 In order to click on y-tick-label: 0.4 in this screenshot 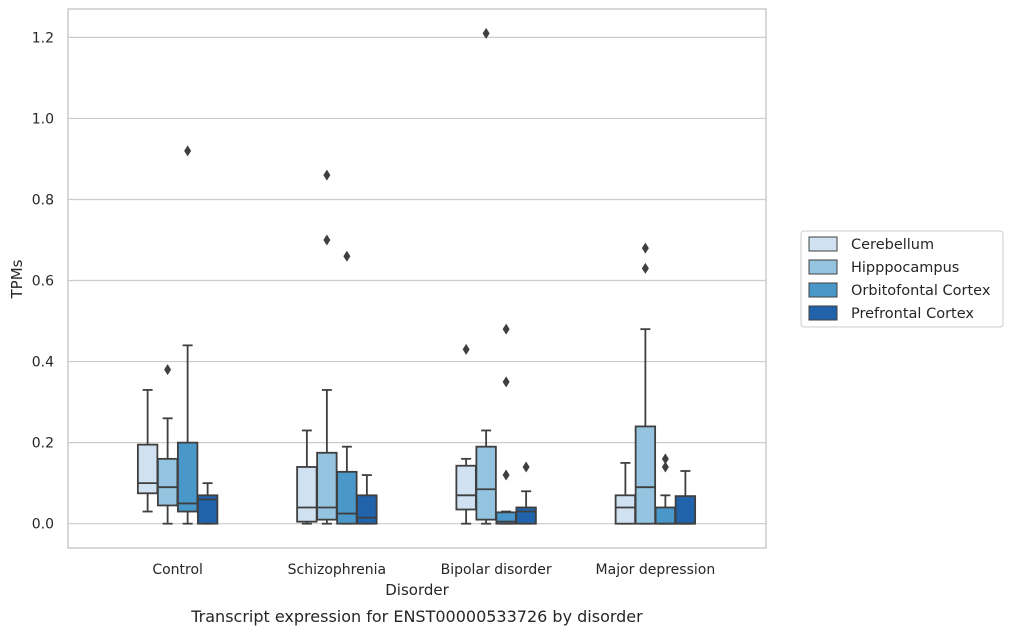, I will do `click(43, 363)`.